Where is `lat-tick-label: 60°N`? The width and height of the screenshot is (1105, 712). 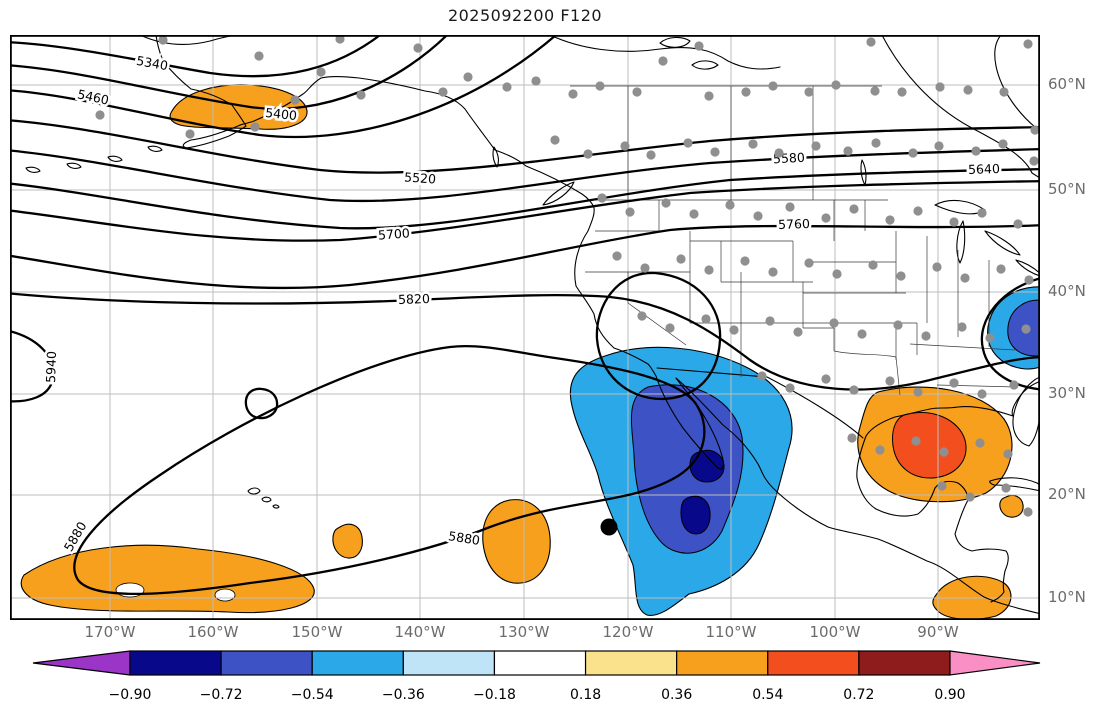 lat-tick-label: 60°N is located at coordinates (1067, 84).